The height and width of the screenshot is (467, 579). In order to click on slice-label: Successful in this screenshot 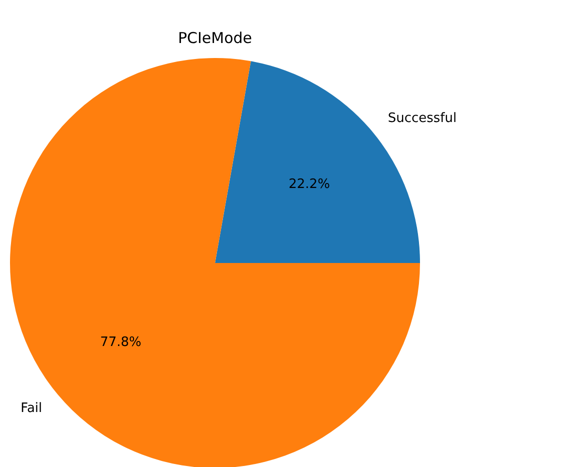, I will do `click(422, 118)`.